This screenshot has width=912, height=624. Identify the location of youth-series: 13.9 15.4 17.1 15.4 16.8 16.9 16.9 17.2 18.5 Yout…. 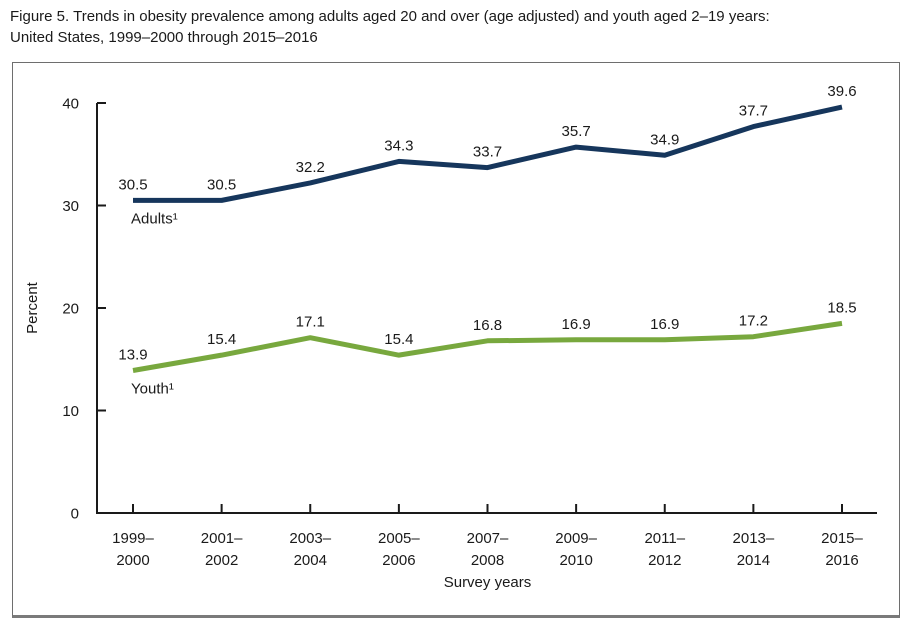
(487, 348).